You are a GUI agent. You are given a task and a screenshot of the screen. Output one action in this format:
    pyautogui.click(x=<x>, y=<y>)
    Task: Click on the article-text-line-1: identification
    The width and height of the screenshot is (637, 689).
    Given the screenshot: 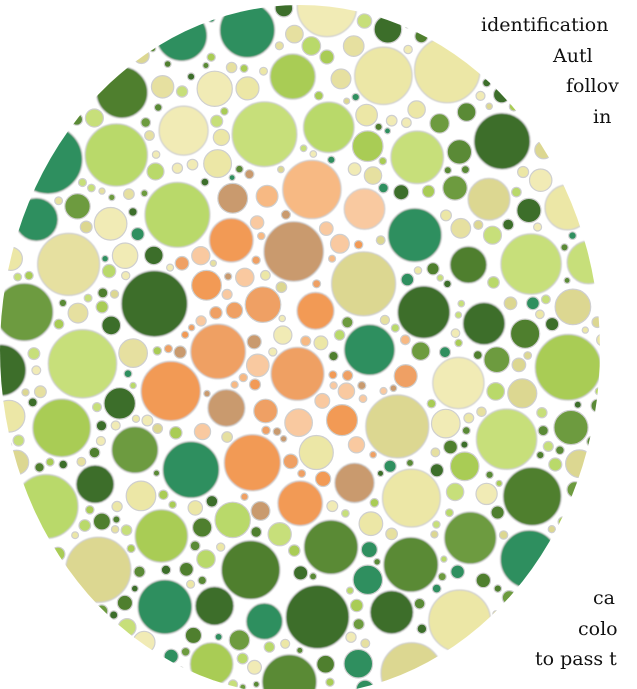 What is the action you would take?
    pyautogui.click(x=545, y=25)
    